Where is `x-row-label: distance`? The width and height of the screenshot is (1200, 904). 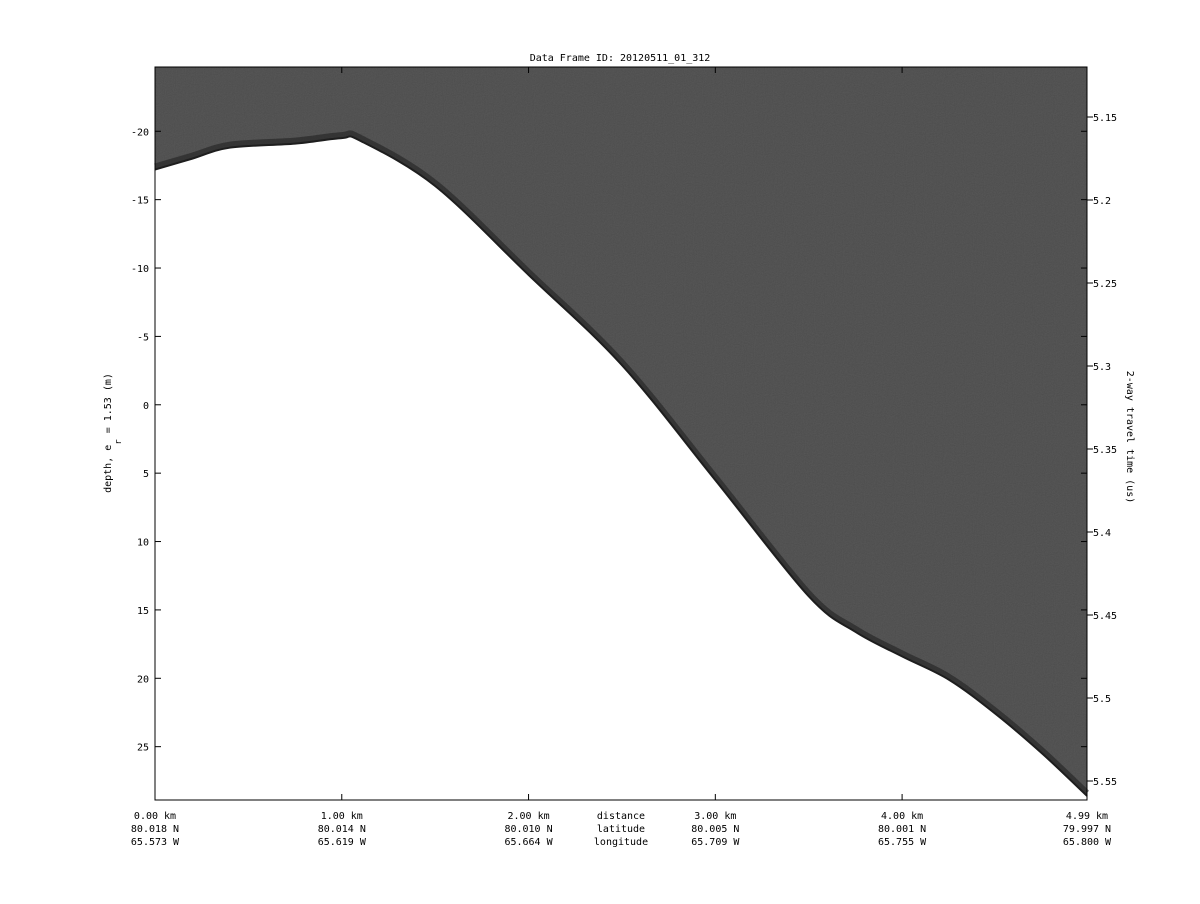
x-row-label: distance is located at coordinates (621, 816).